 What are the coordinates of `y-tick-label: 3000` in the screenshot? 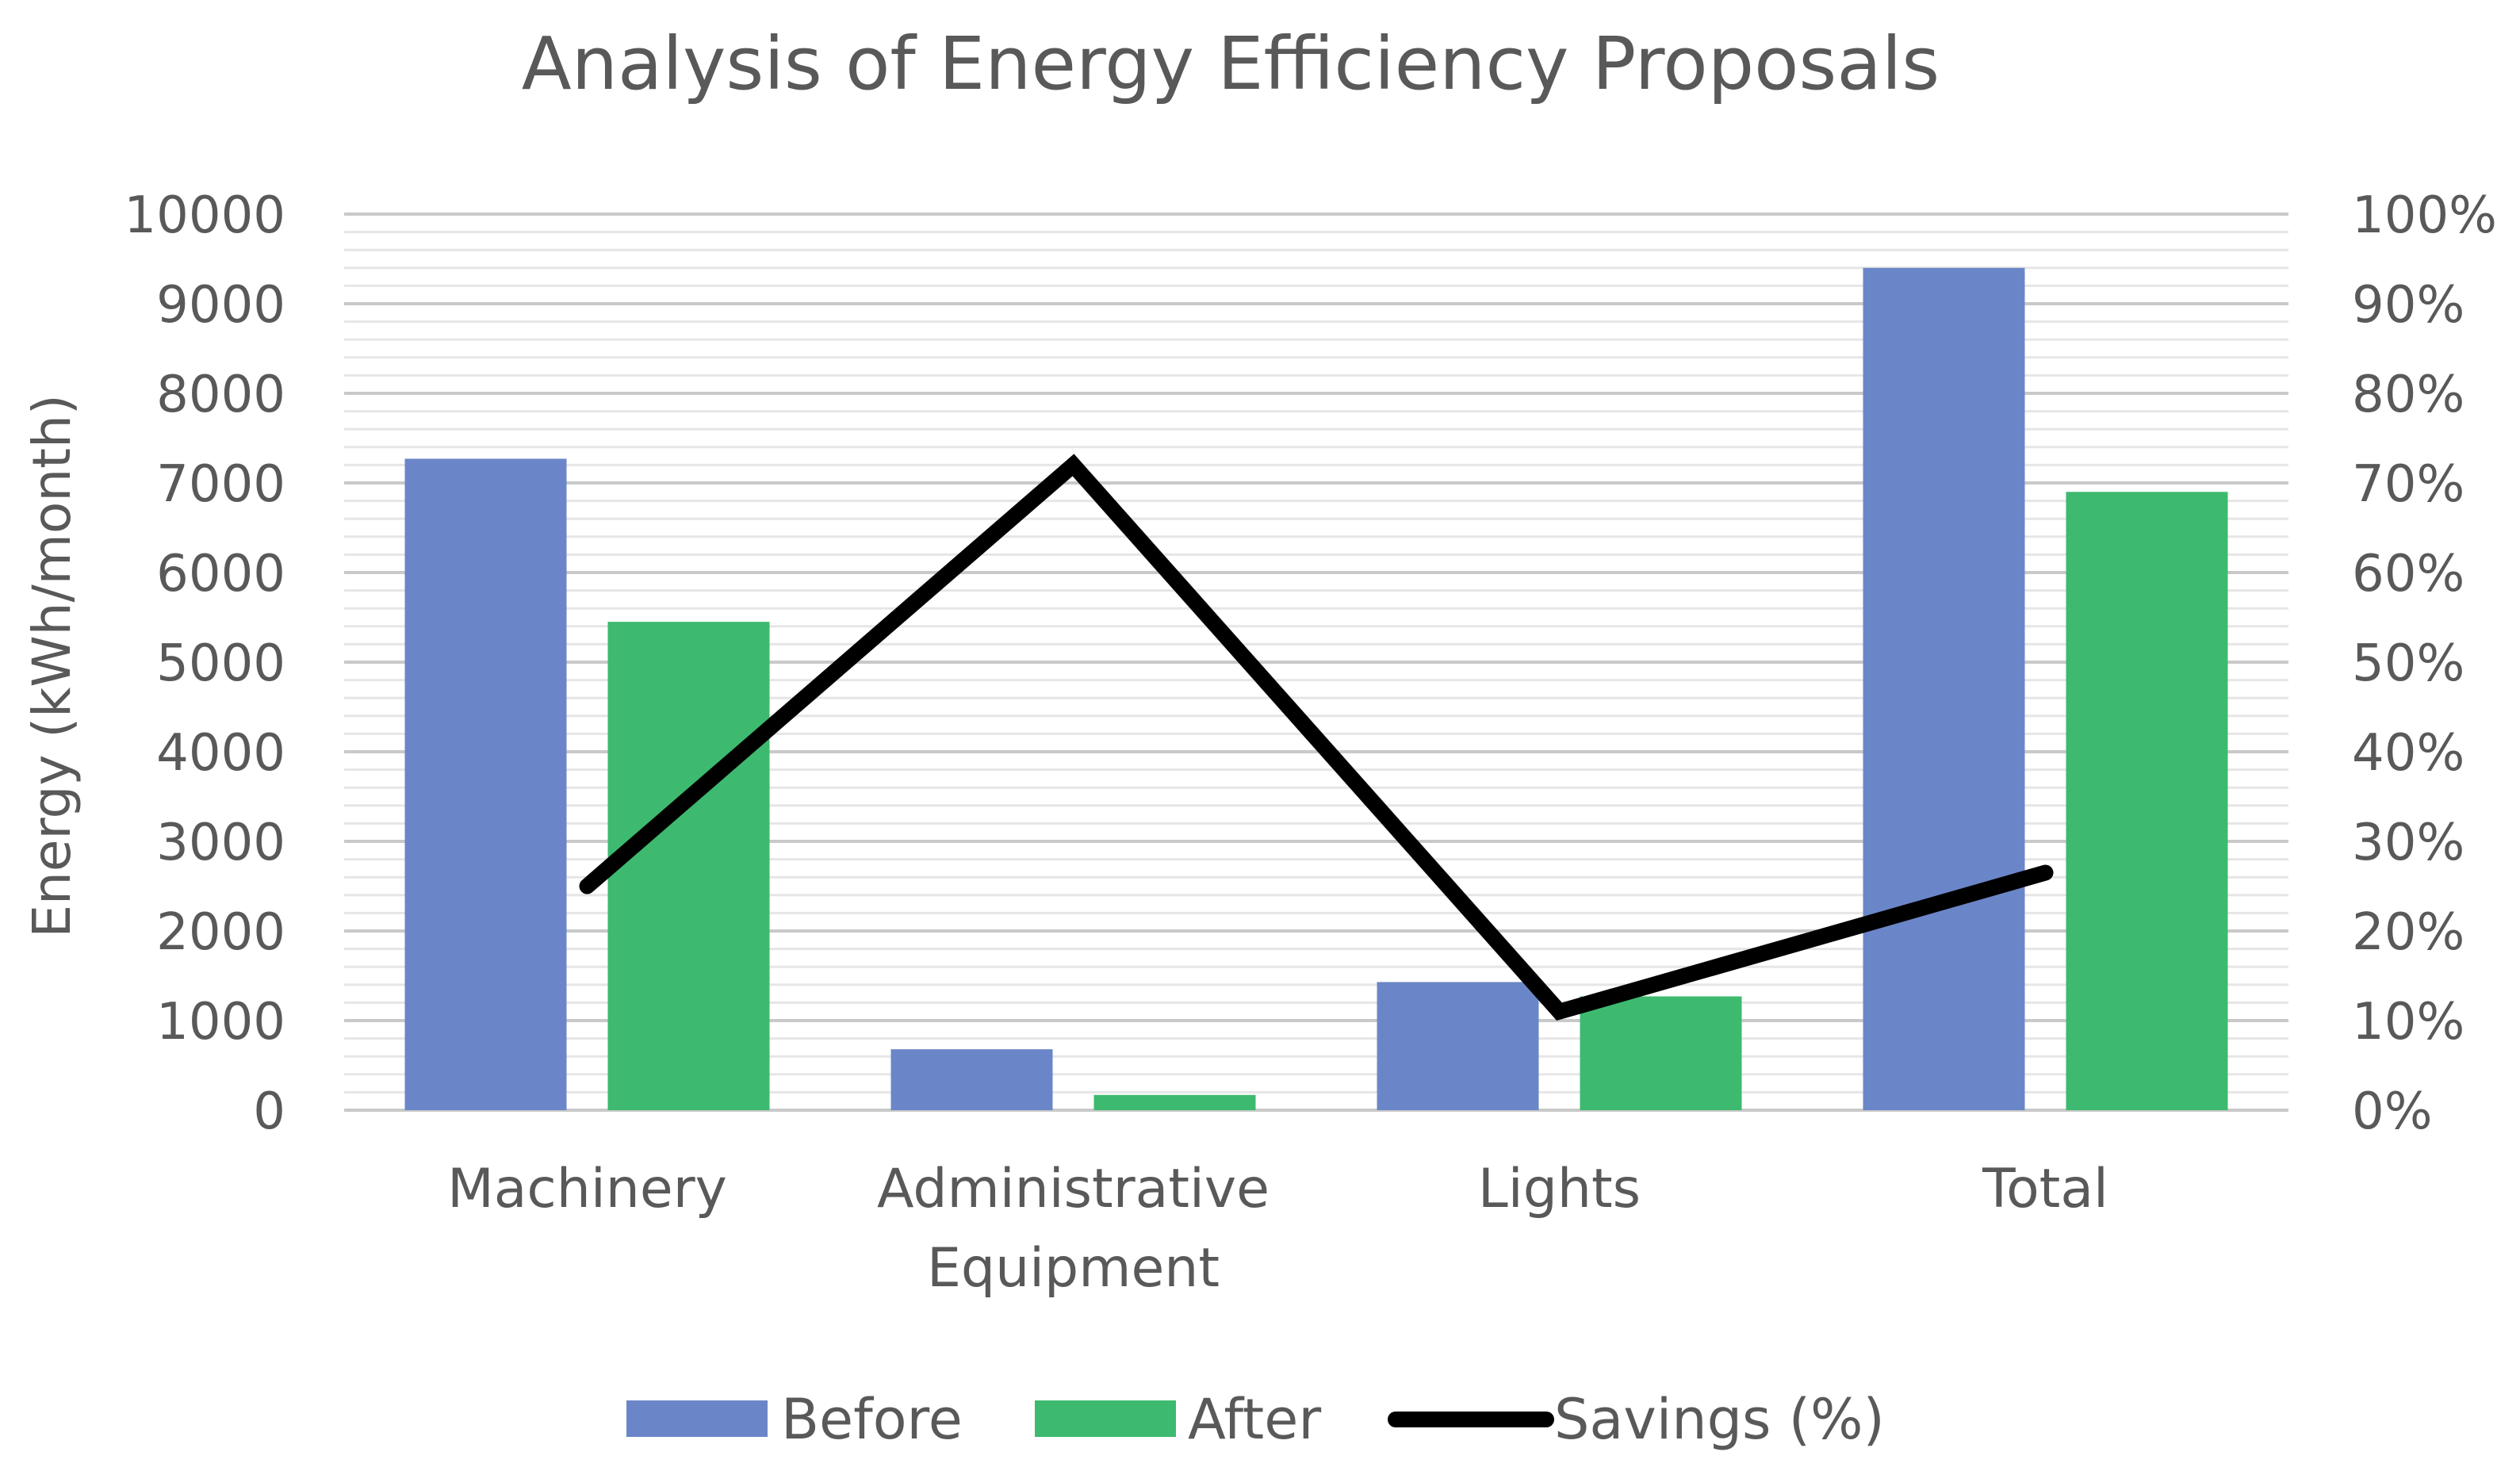 It's located at (220, 843).